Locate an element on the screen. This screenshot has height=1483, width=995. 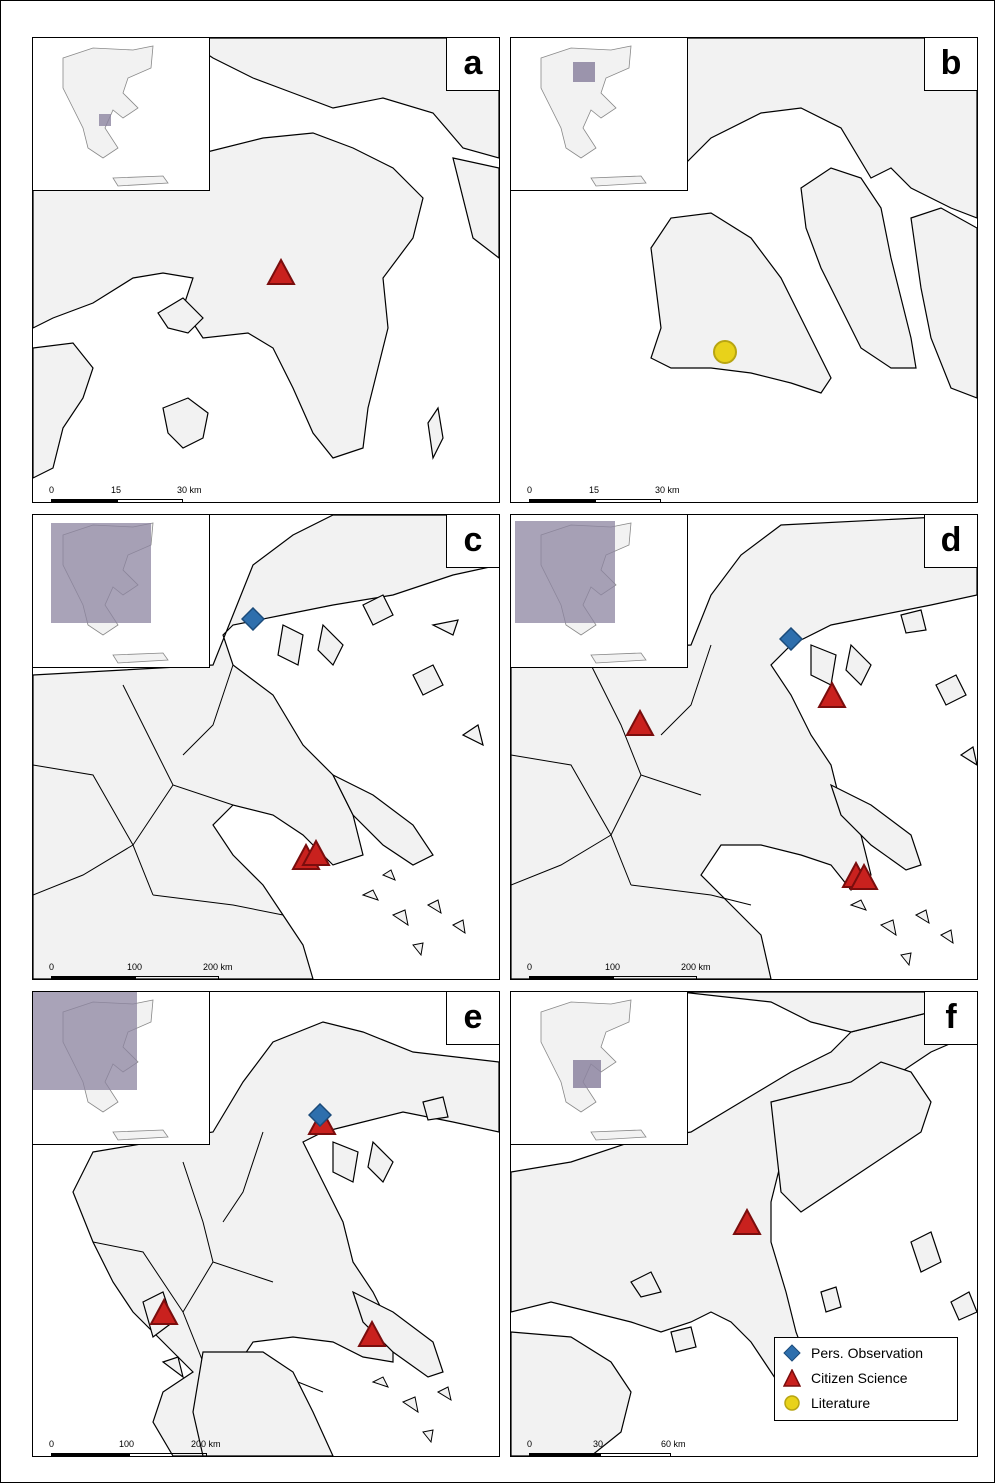
legend-item-literature: Literature is located at coordinates (826, 1403).